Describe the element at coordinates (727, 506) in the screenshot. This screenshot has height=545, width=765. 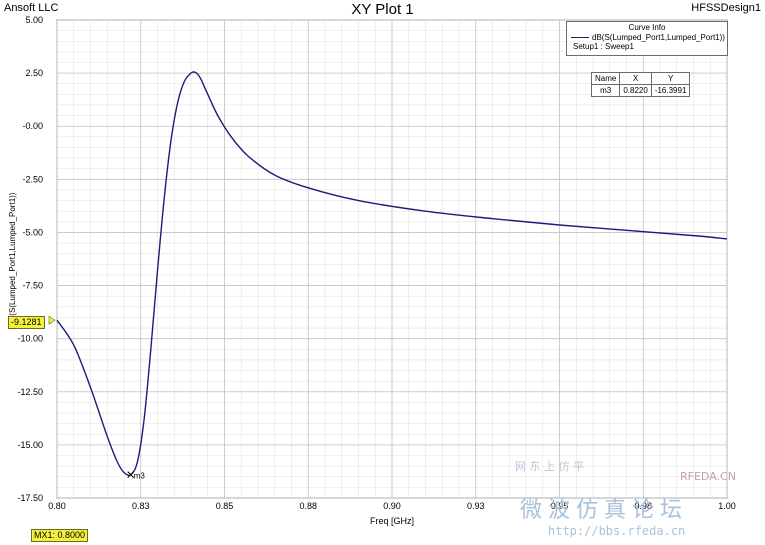
I see `x-tick-label: 1.00` at that location.